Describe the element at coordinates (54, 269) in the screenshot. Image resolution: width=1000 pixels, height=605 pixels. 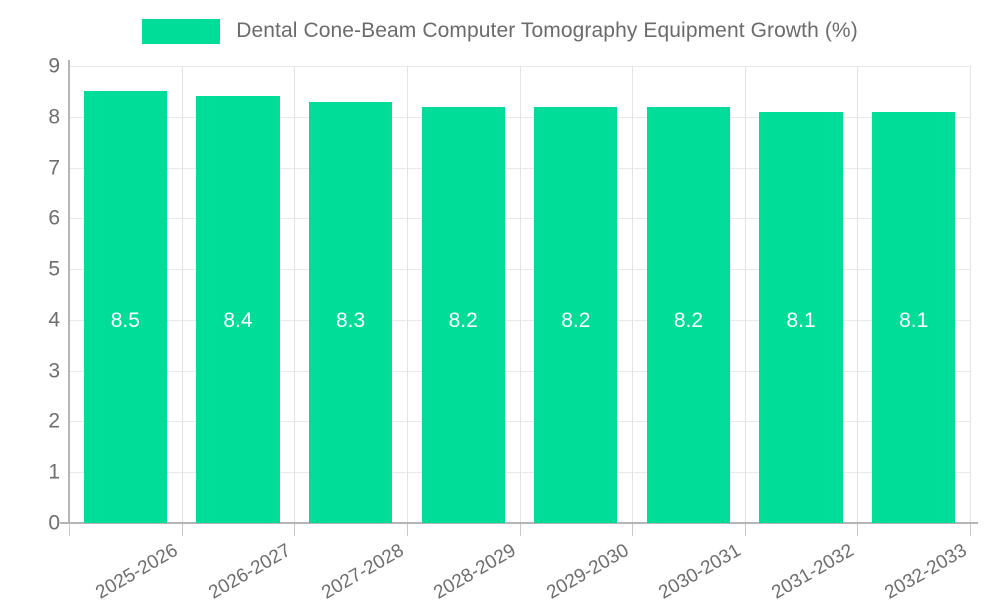
I see `y-axis-tick-label: 5` at that location.